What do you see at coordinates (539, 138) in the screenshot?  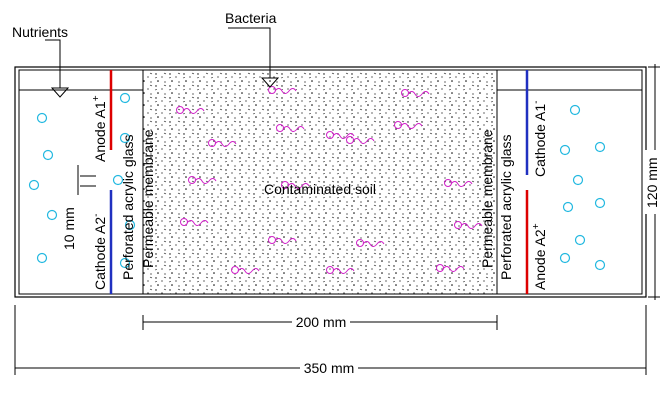 I see `electrode-label: Cathode A1-` at bounding box center [539, 138].